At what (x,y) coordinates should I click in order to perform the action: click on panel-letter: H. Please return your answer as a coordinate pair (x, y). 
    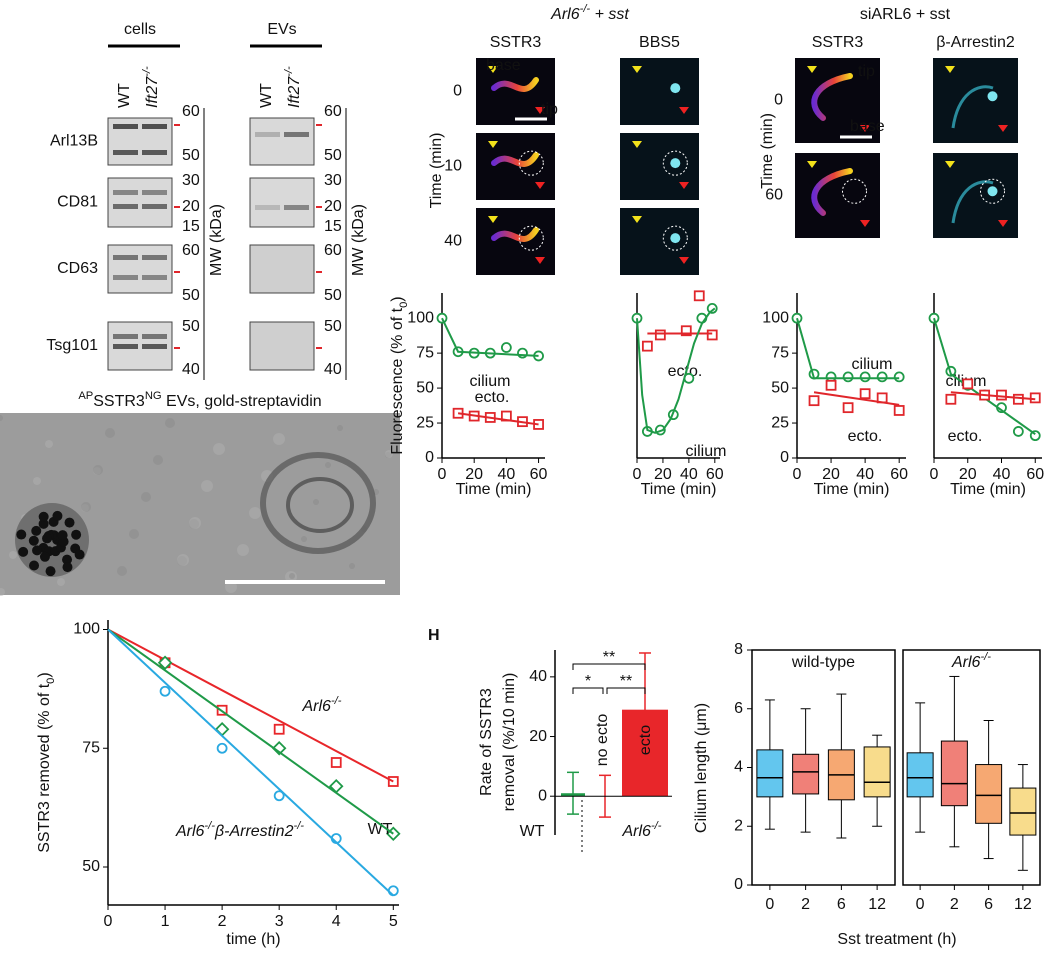
    Looking at the image, I should click on (434, 635).